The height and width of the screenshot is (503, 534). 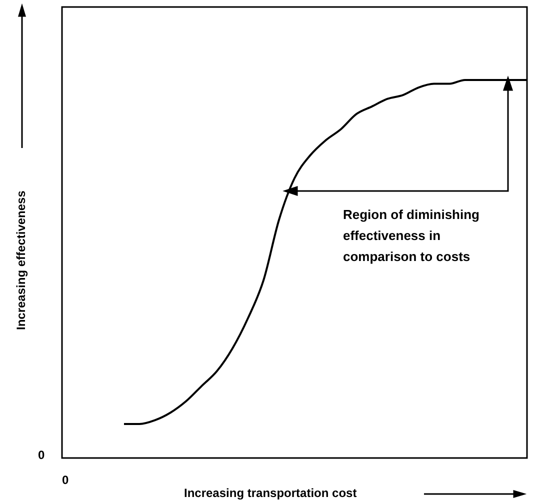 What do you see at coordinates (21, 260) in the screenshot?
I see `y-axis-title: Increasing effectiveness` at bounding box center [21, 260].